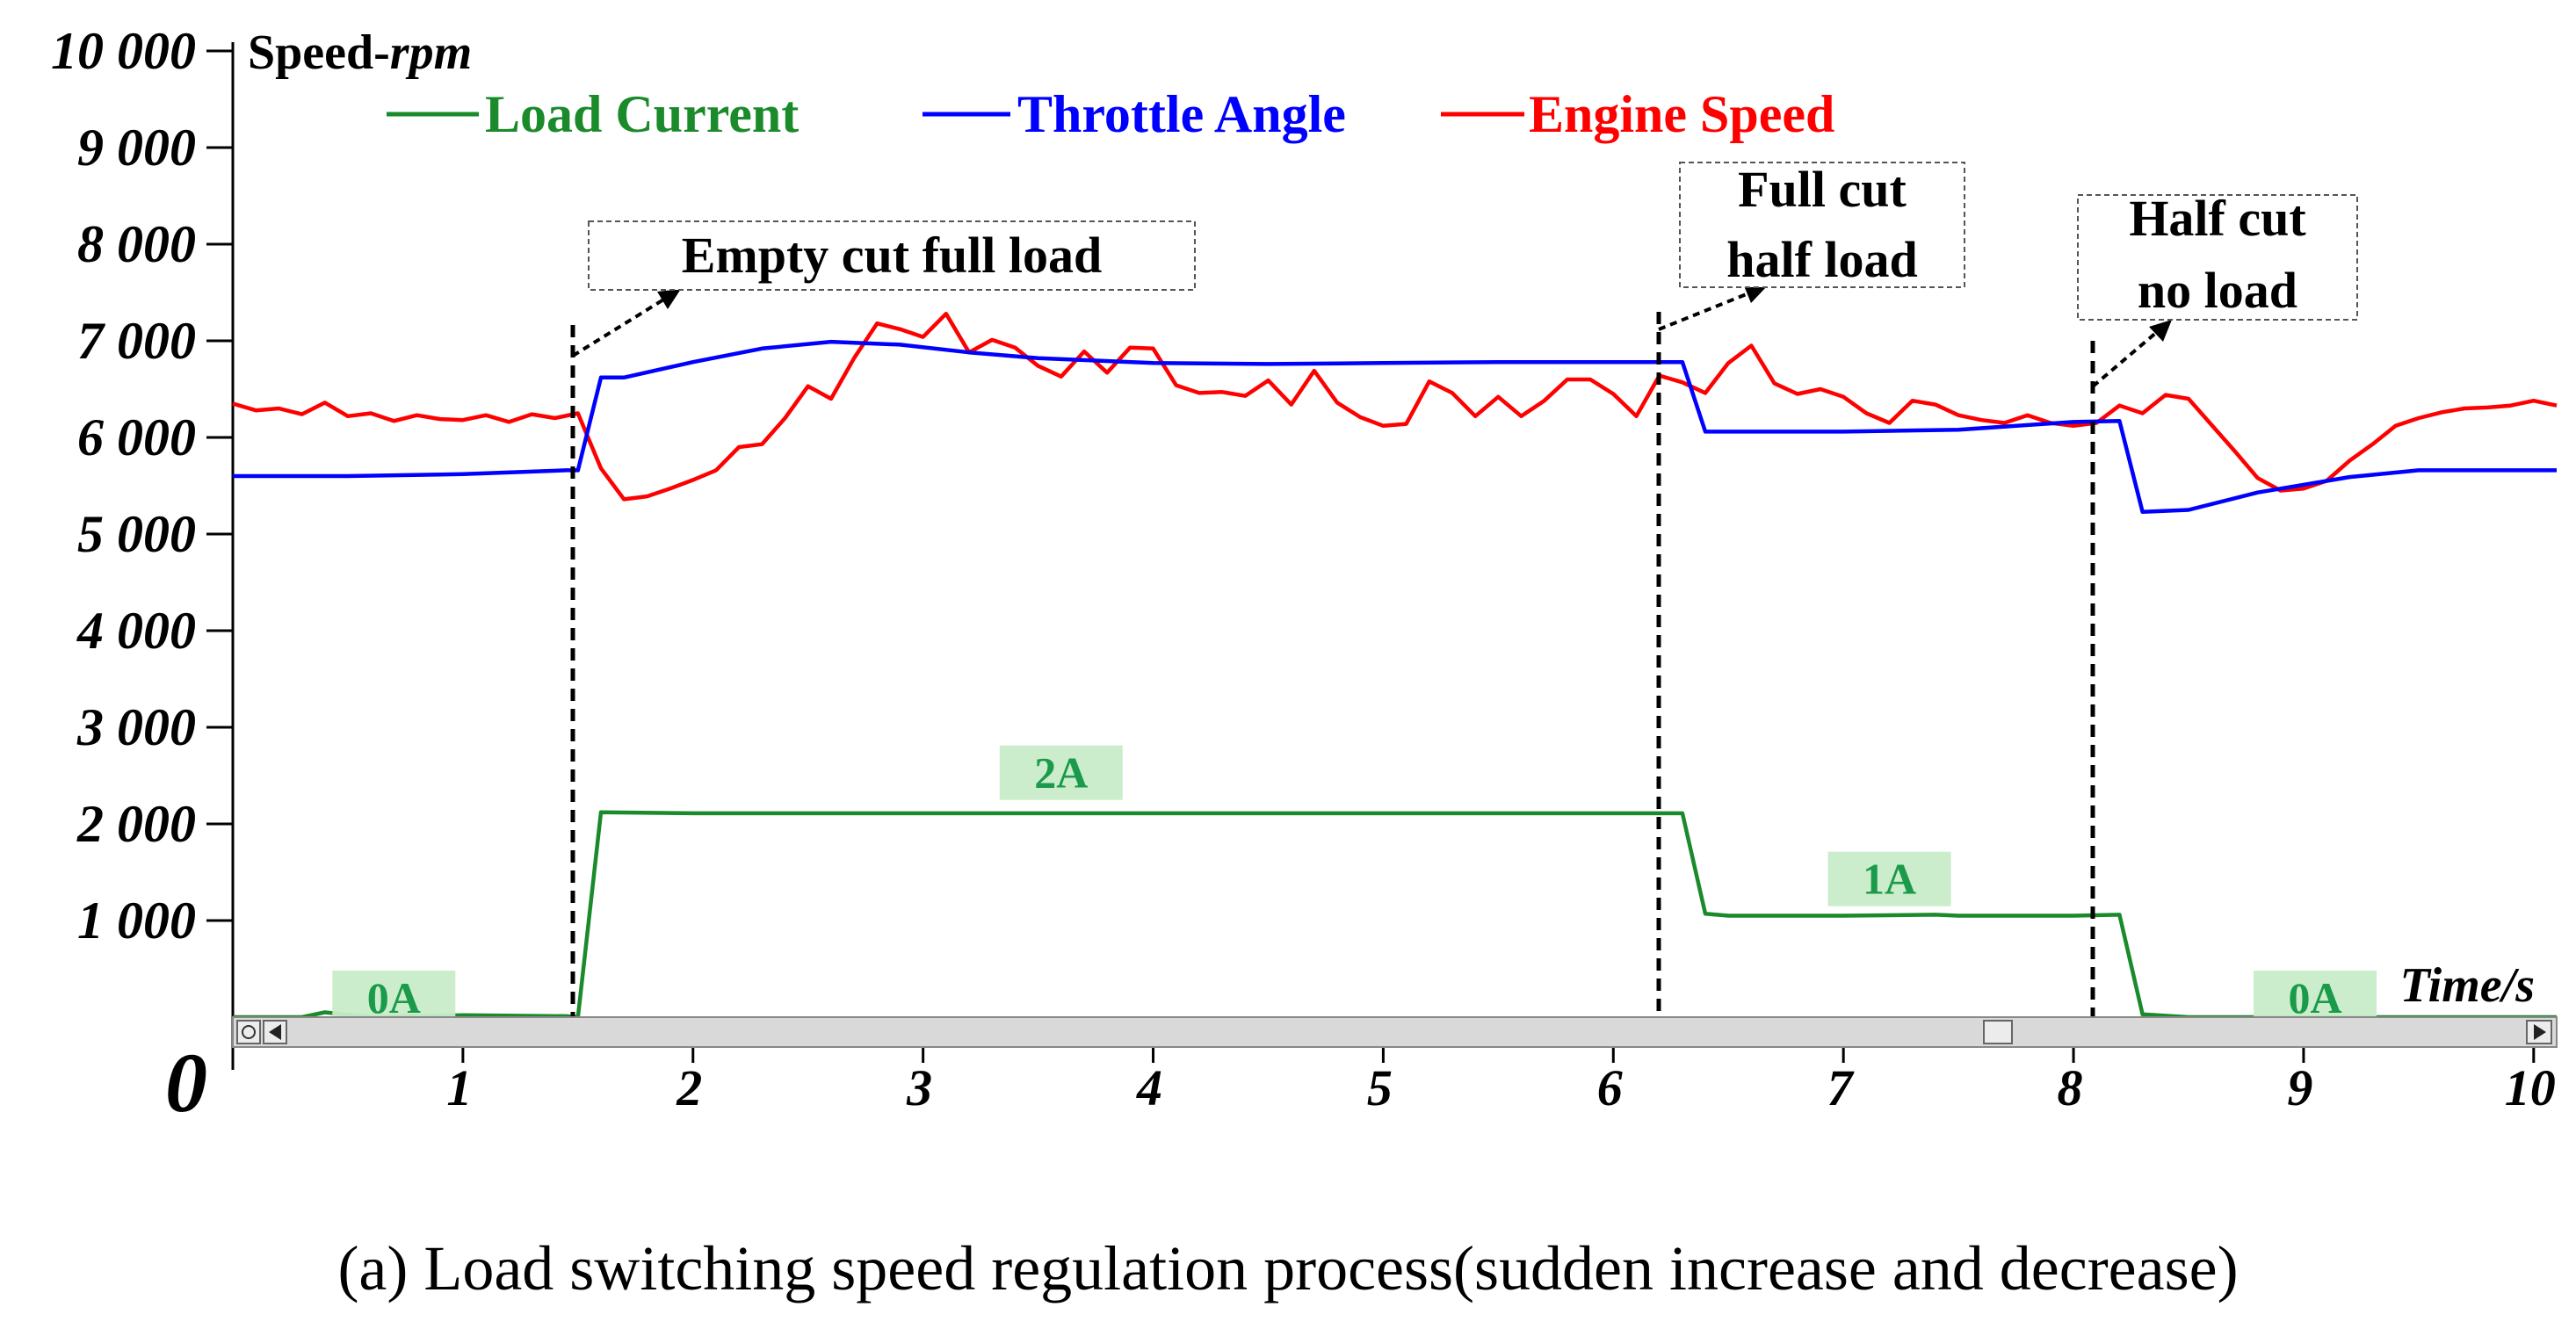  Describe the element at coordinates (2530, 1088) in the screenshot. I see `x-tick-label-9: 10` at that location.